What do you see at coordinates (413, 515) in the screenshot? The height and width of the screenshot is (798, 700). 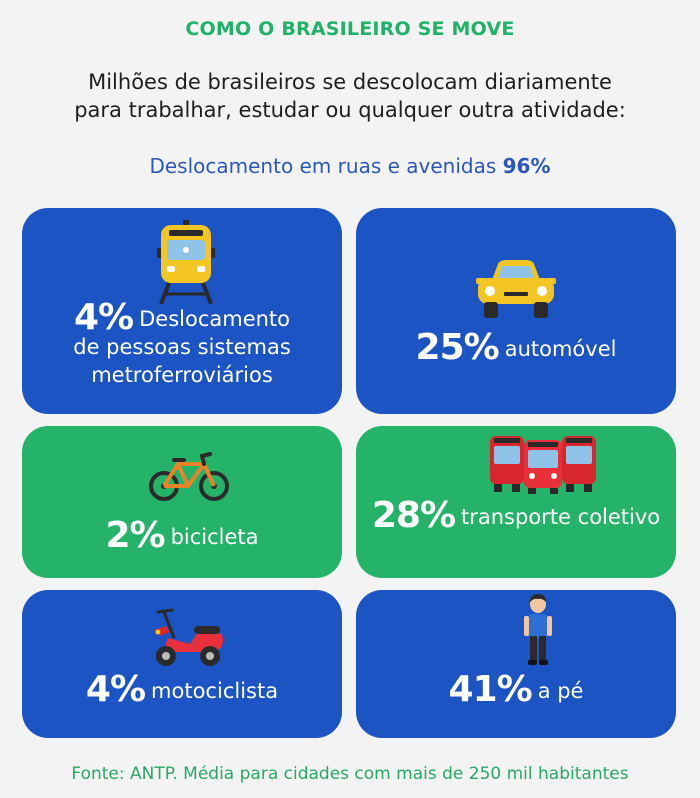 I see `card-bus-percent: 28%` at bounding box center [413, 515].